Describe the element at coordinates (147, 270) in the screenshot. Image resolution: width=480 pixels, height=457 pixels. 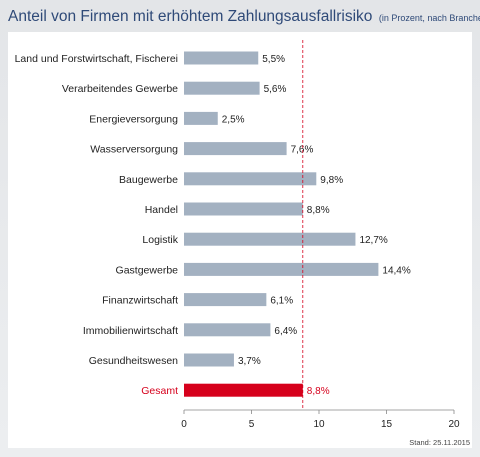
I see `category-label: Gastgewerbe` at that location.